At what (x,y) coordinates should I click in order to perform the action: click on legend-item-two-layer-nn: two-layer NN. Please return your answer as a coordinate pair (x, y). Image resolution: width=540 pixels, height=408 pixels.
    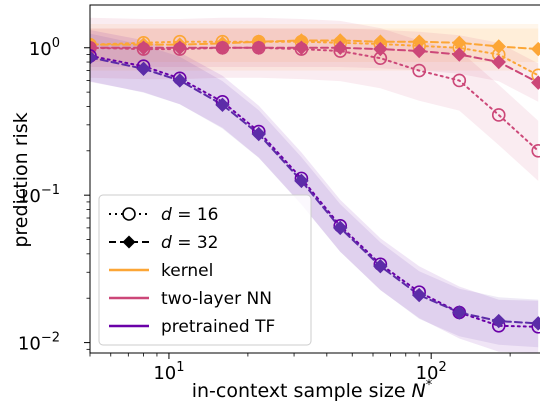
    Looking at the image, I should click on (190, 299).